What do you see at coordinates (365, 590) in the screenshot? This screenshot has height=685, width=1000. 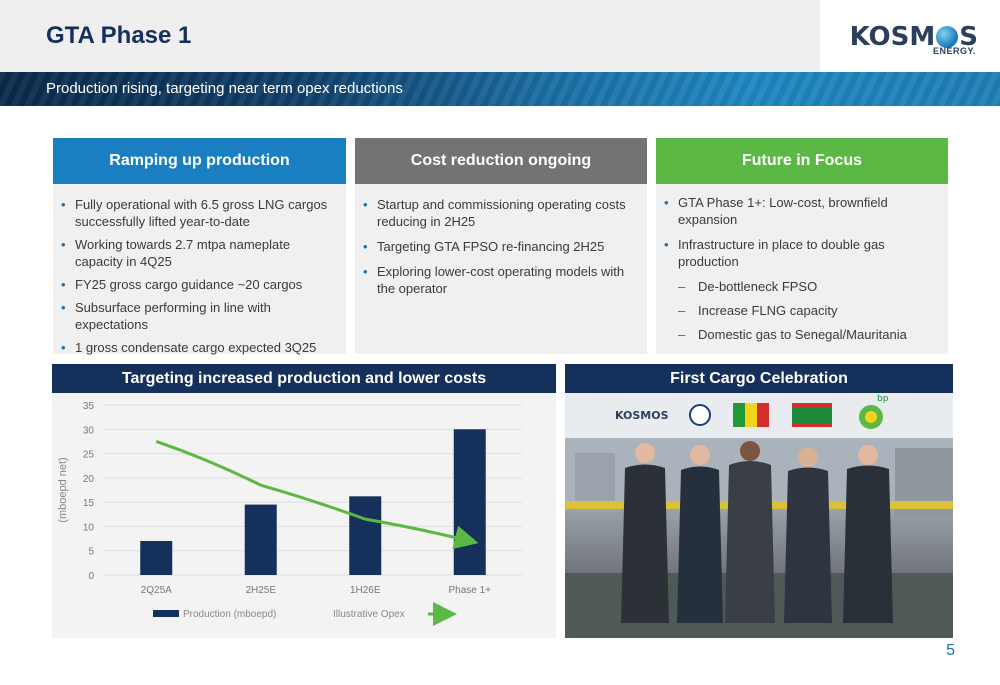 I see `x-tick-label: 1H26E` at bounding box center [365, 590].